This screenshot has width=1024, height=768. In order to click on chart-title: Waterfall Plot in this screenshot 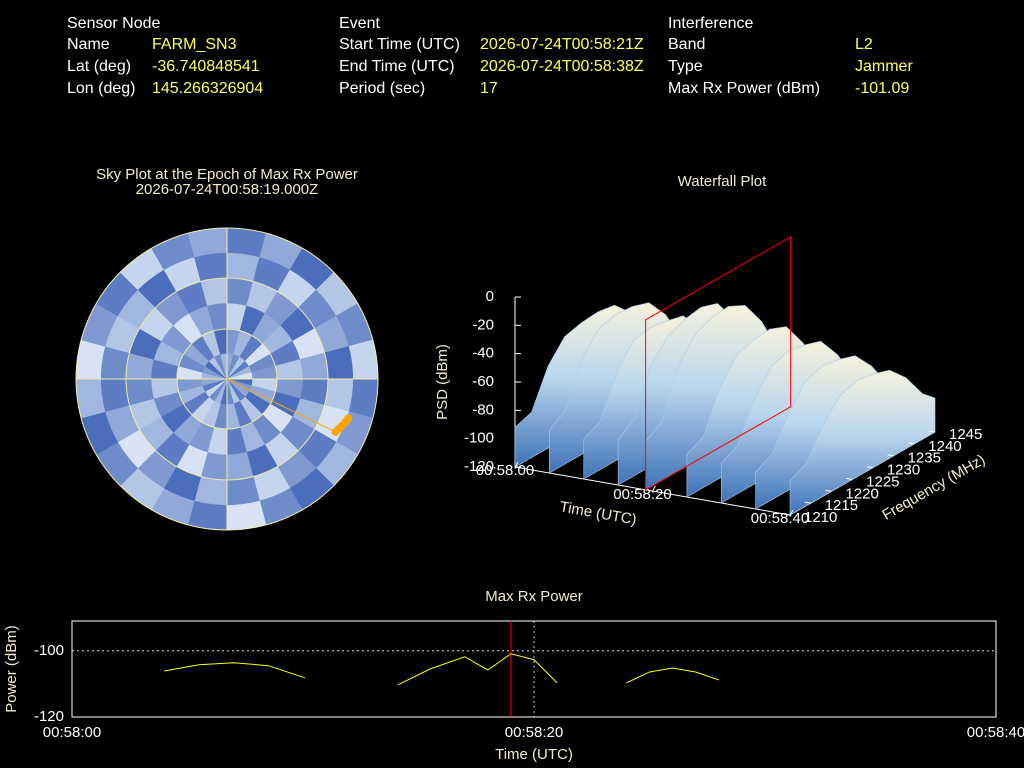, I will do `click(722, 181)`.